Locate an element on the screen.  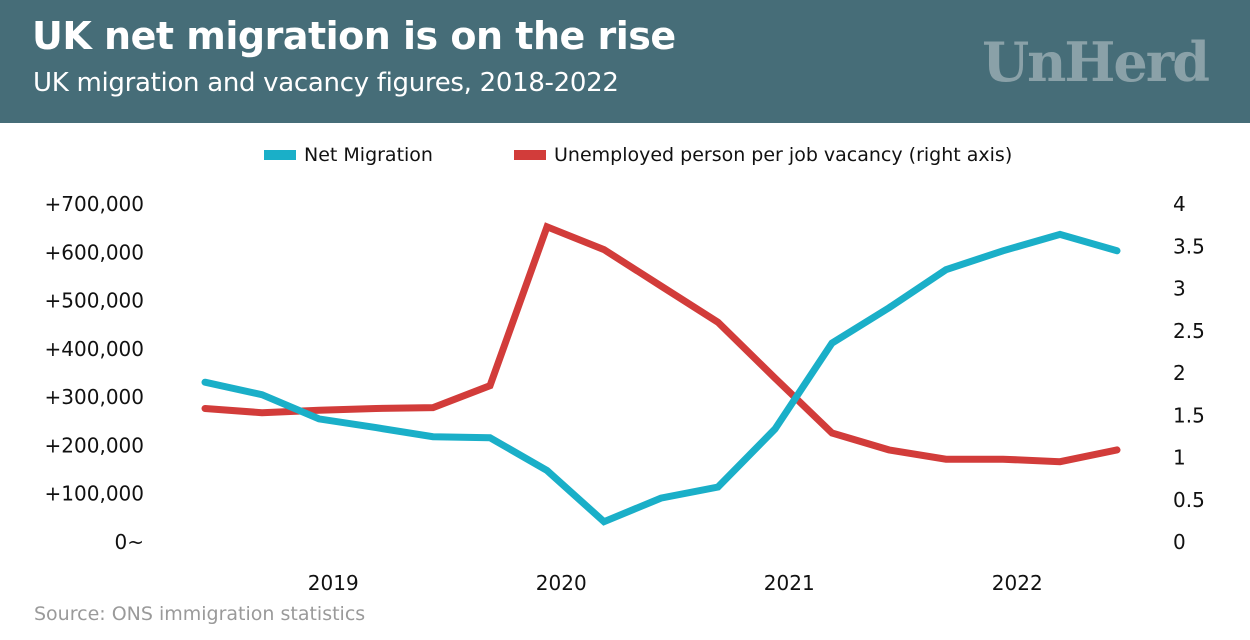
left-tick-label: +400,000 is located at coordinates (94, 349).